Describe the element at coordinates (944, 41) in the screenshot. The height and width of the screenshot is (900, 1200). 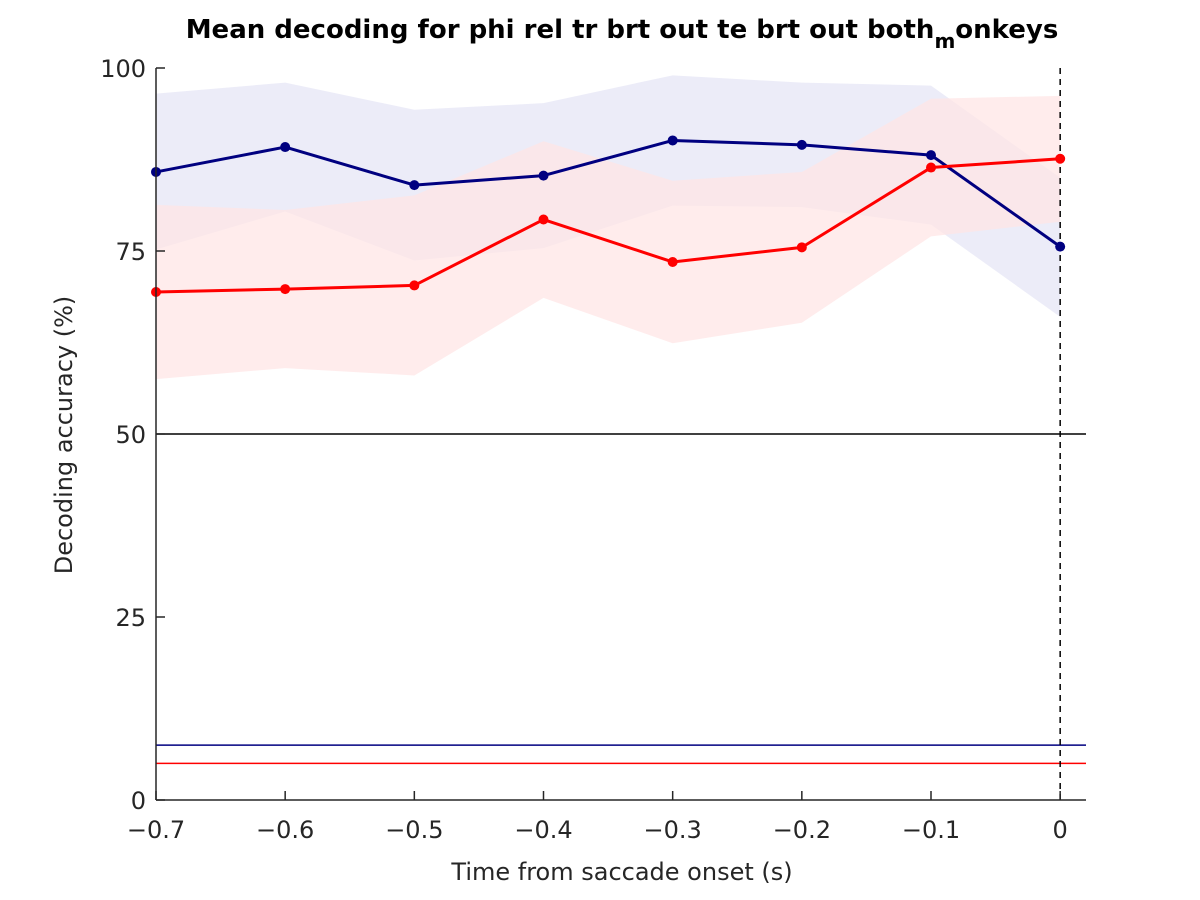
I see `chart-title-subscript: m` at that location.